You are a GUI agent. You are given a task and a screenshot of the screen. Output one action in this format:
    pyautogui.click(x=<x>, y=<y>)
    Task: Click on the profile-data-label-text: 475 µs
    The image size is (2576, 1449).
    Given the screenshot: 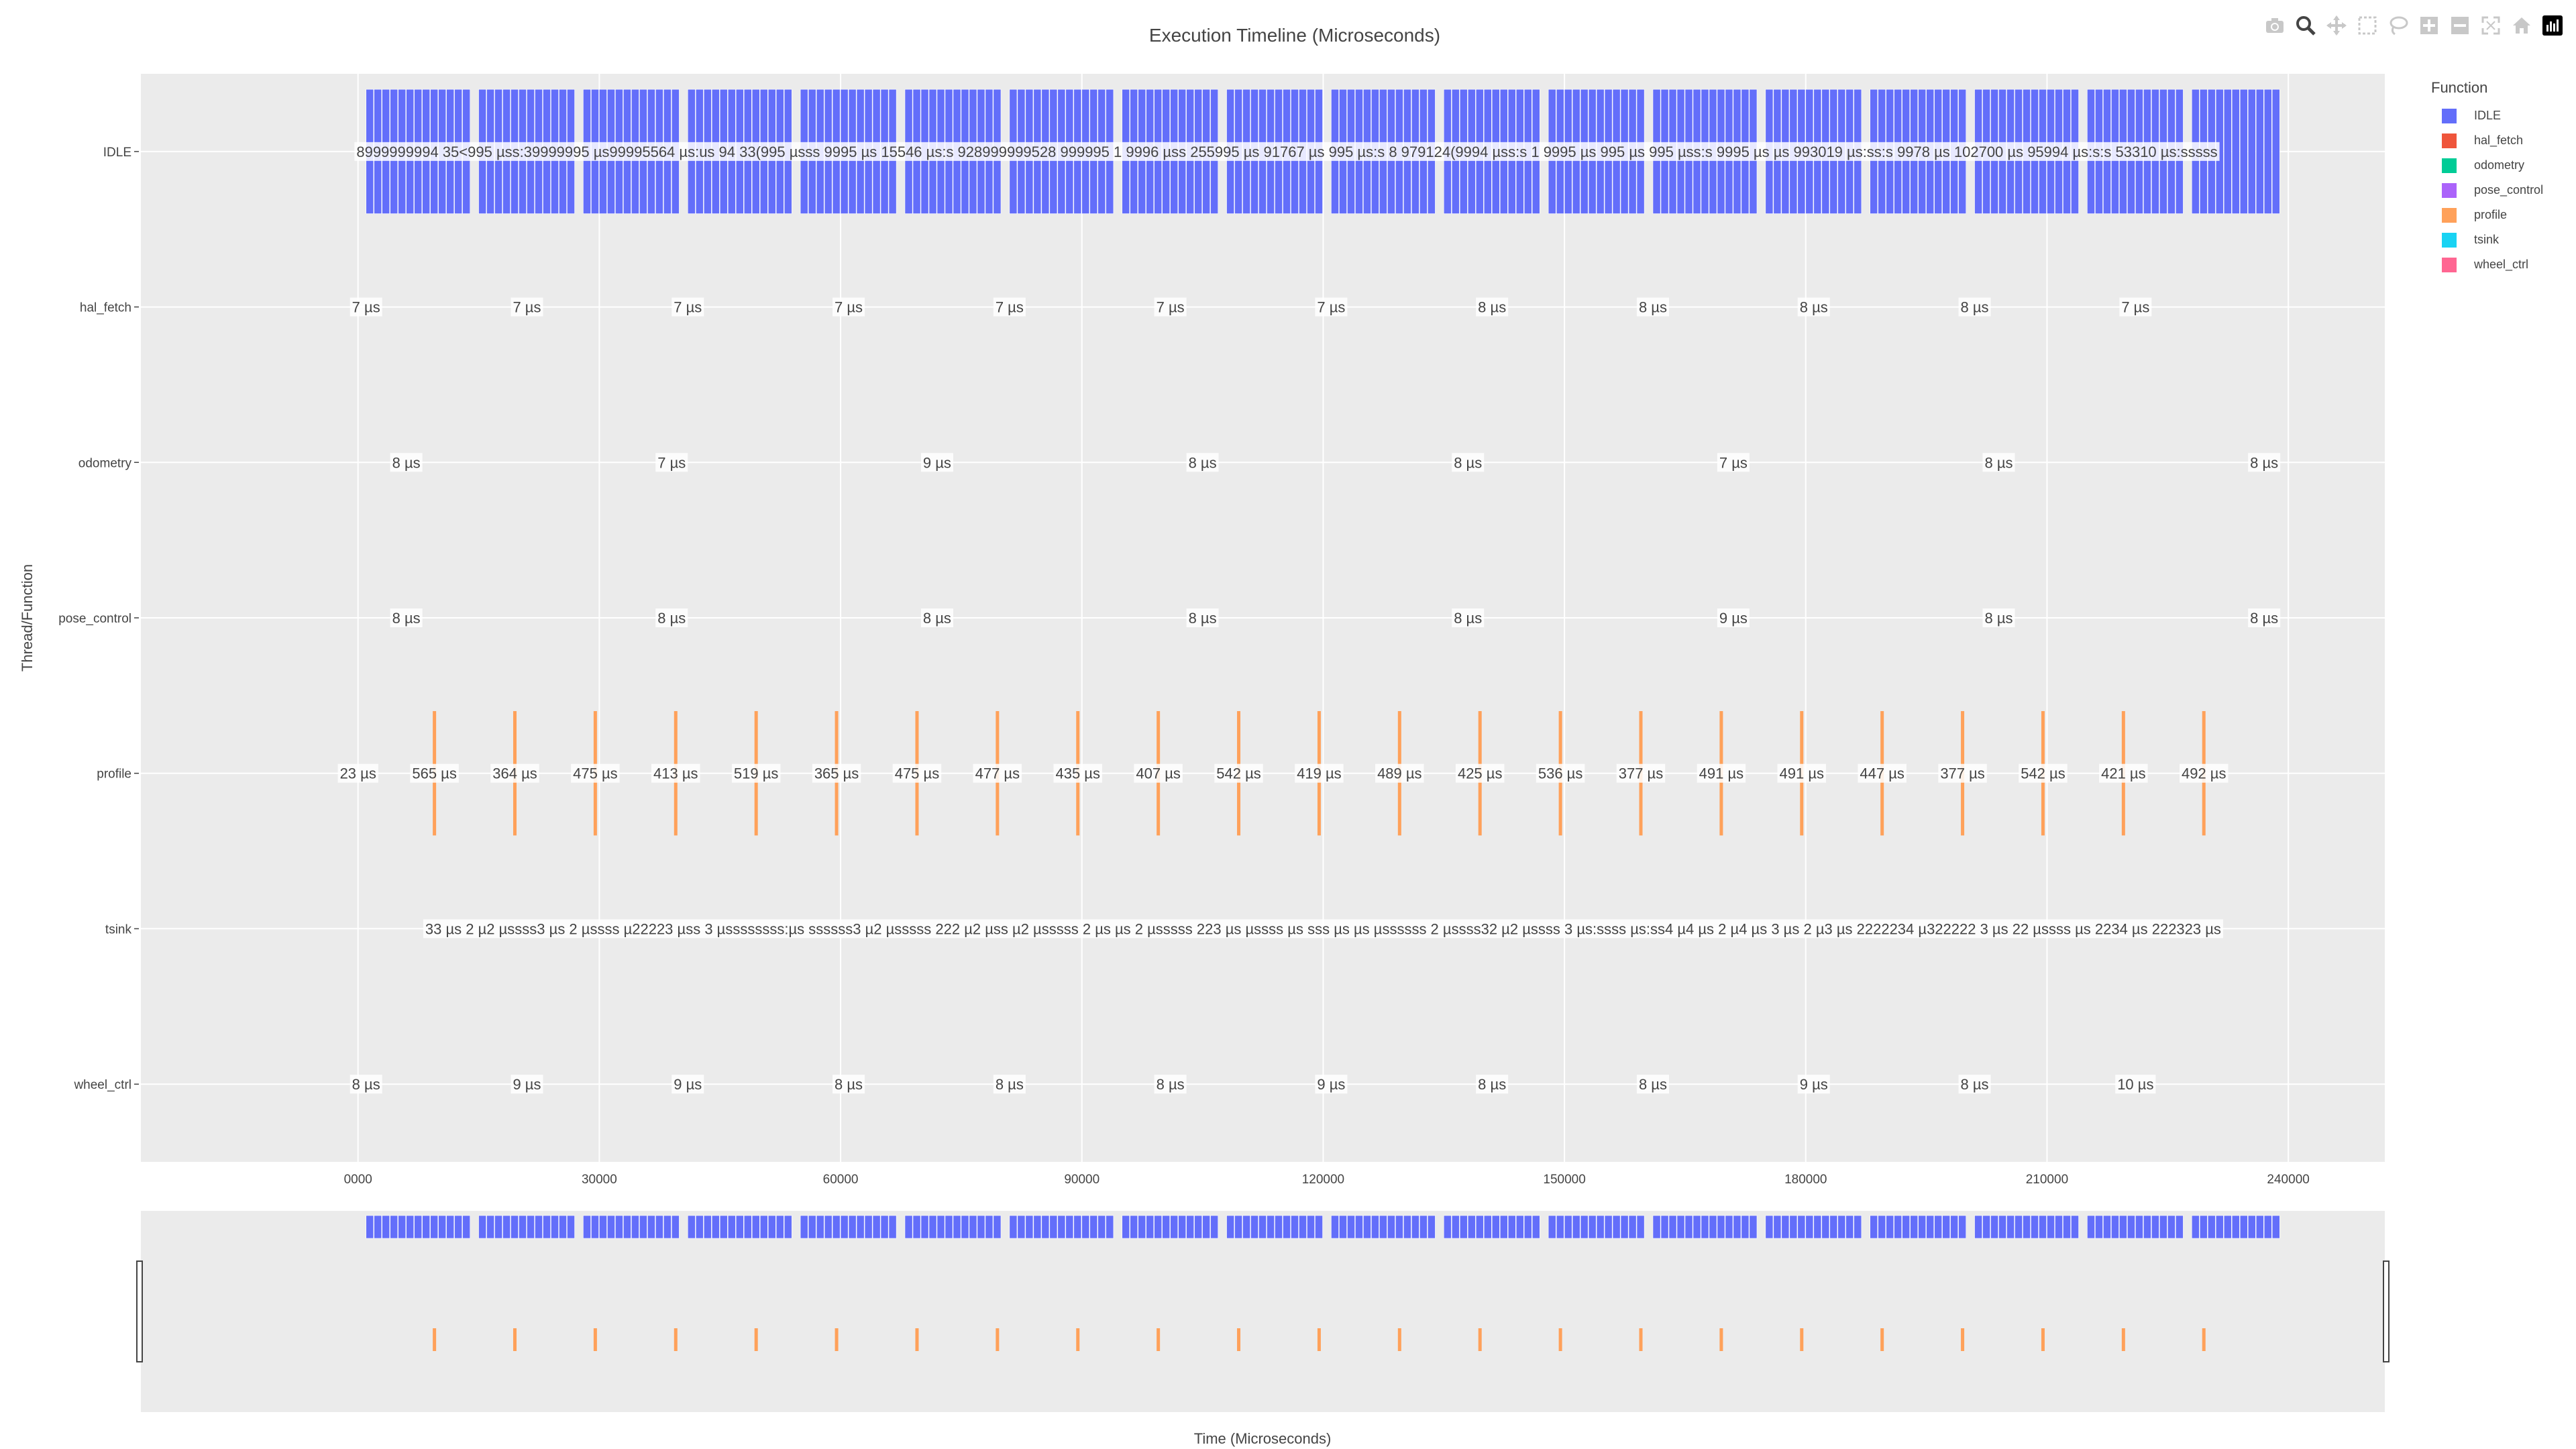 What is the action you would take?
    pyautogui.click(x=917, y=773)
    